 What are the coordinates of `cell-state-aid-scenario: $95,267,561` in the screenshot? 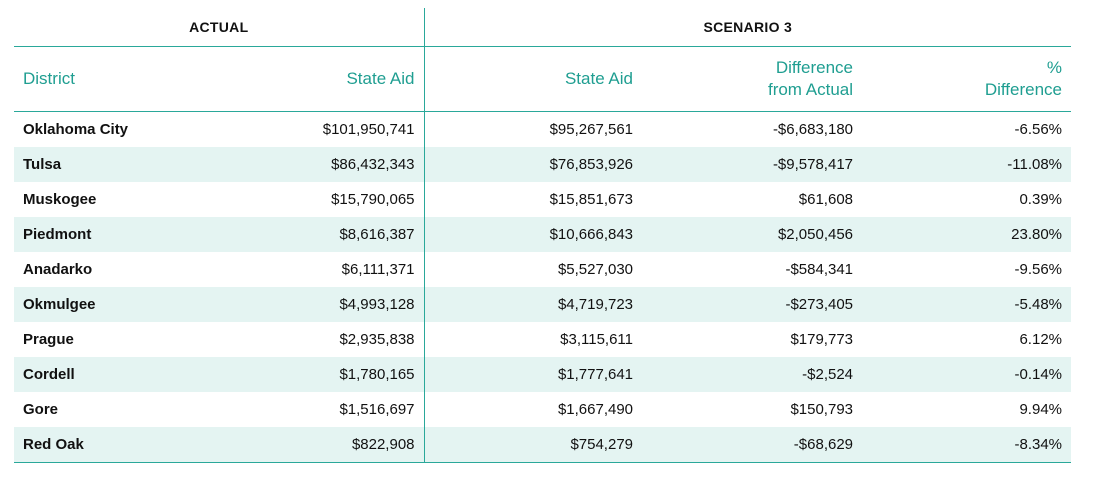 It's located at (591, 129).